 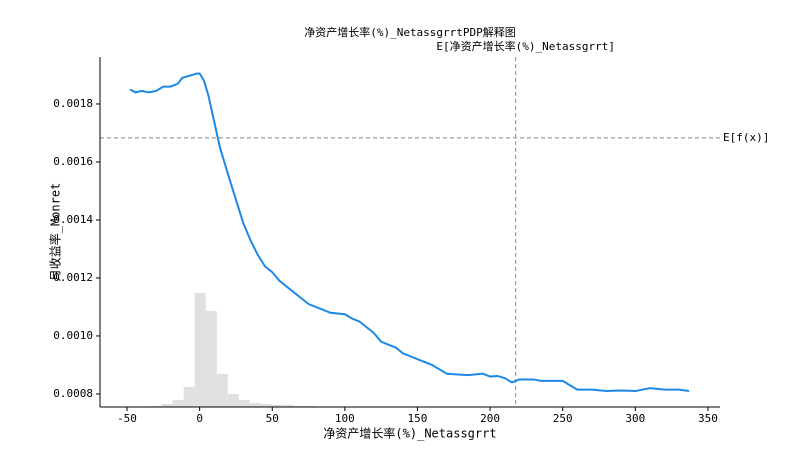 What do you see at coordinates (272, 418) in the screenshot?
I see `x-tick-label: 50` at bounding box center [272, 418].